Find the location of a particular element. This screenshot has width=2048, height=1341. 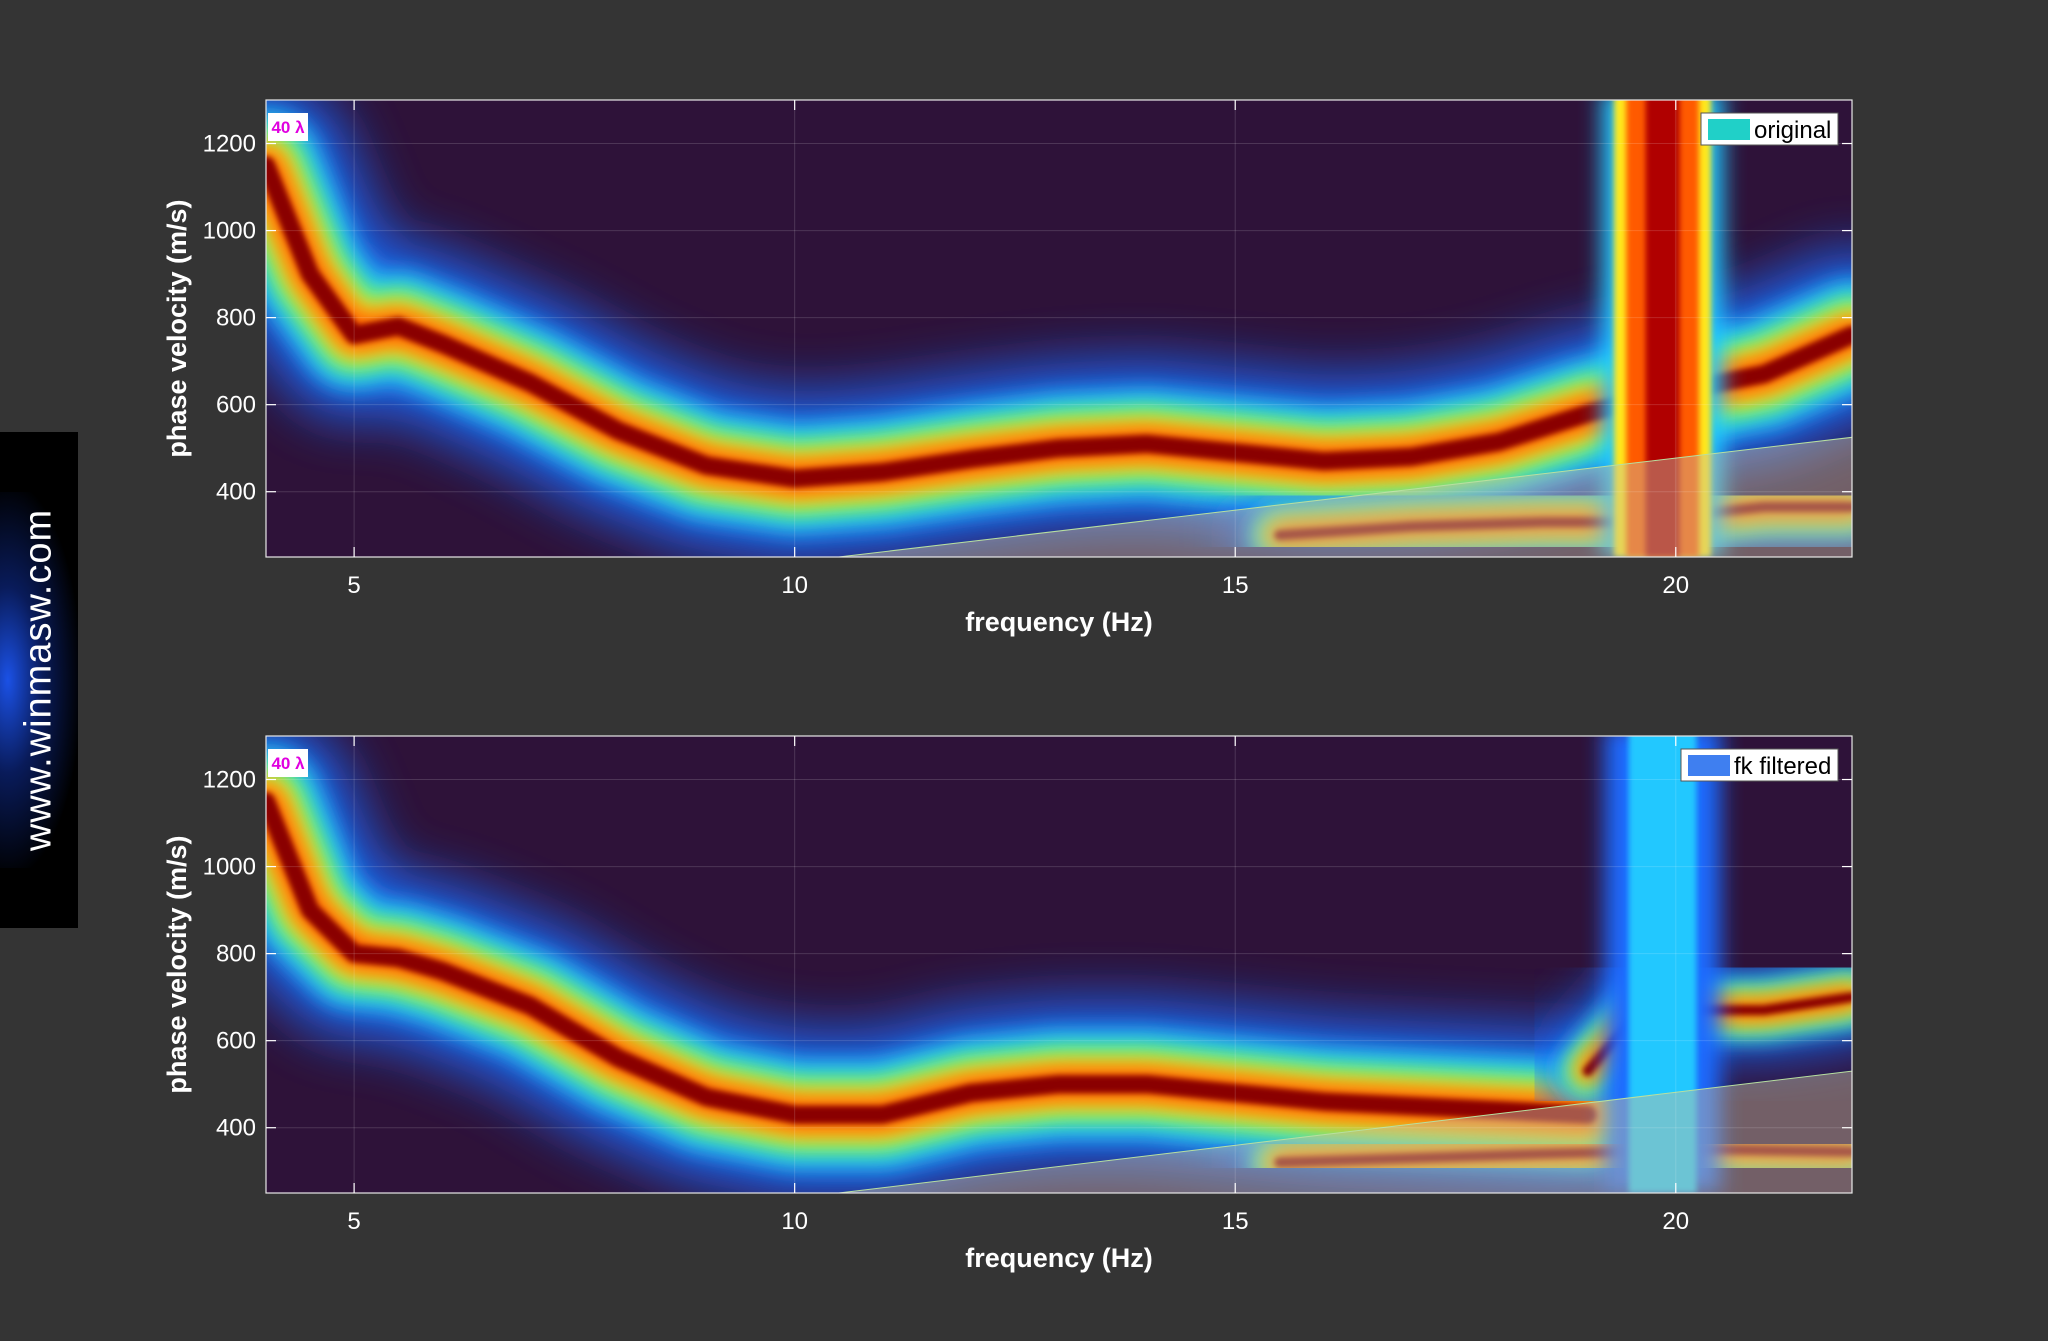

legend-label: original is located at coordinates (1792, 130).